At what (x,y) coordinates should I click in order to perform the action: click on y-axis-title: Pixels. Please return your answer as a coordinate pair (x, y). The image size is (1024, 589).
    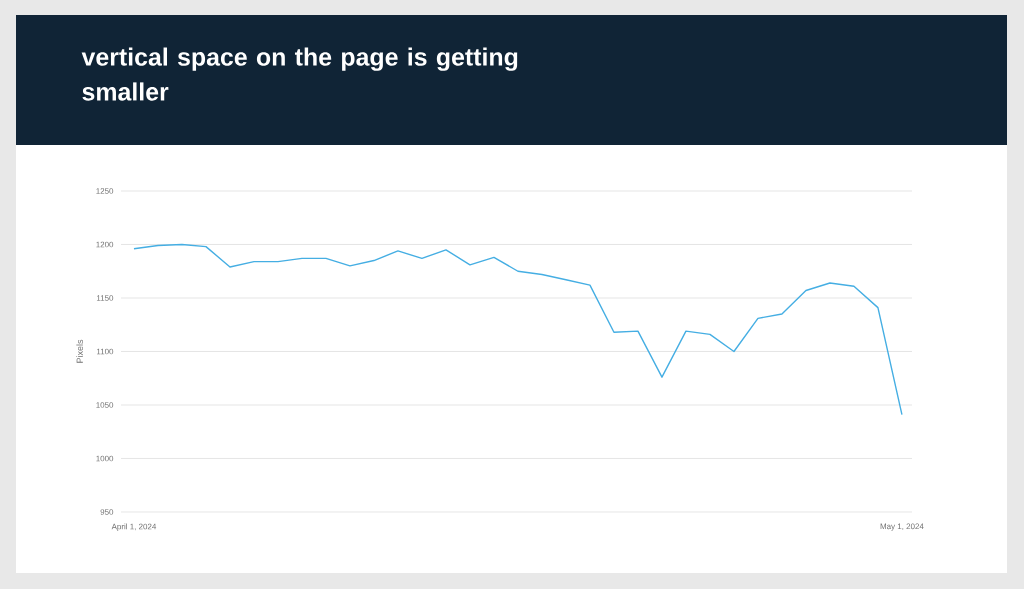
    Looking at the image, I should click on (79, 351).